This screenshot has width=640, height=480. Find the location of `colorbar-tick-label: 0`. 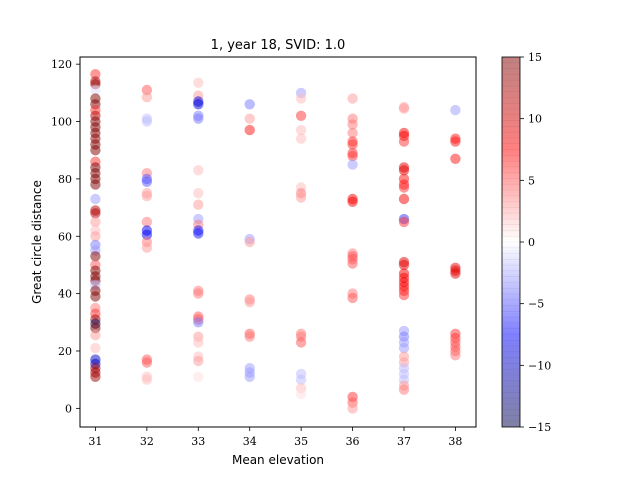

colorbar-tick-label: 0 is located at coordinates (531, 242).